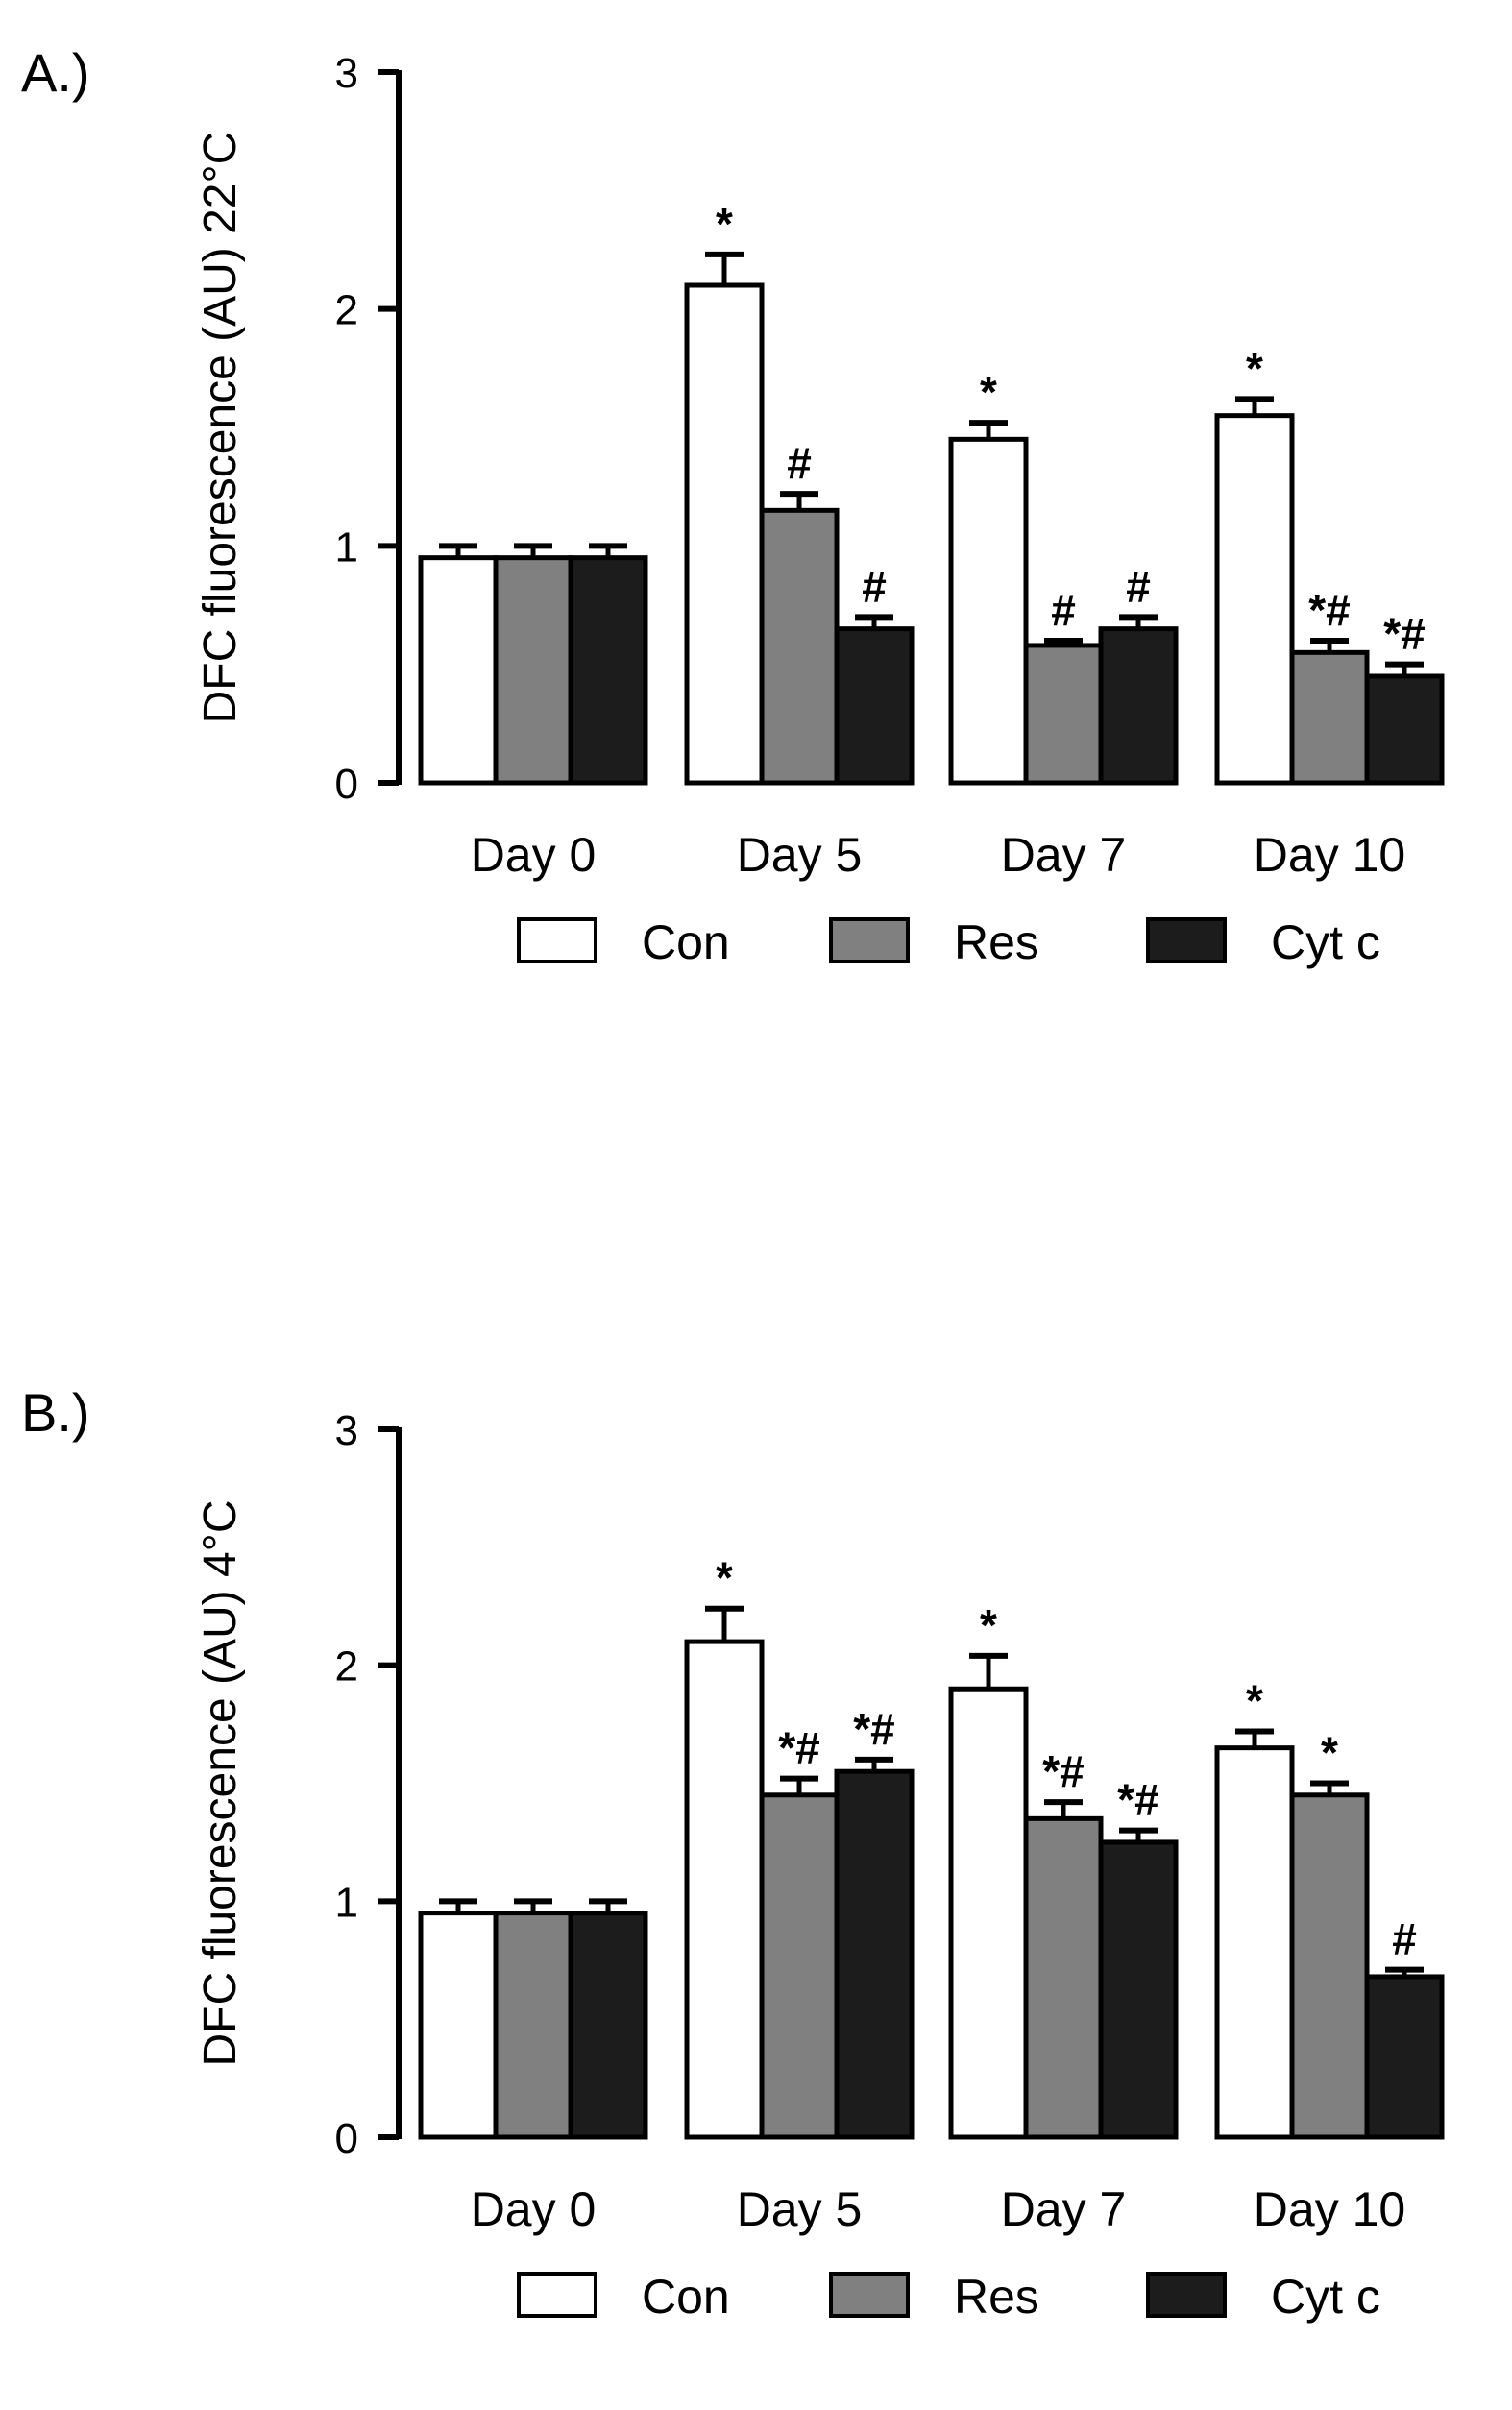 The height and width of the screenshot is (2410, 1512). What do you see at coordinates (220, 1782) in the screenshot?
I see `y-axis-label: DFC fluorescence (AU) 4°C` at bounding box center [220, 1782].